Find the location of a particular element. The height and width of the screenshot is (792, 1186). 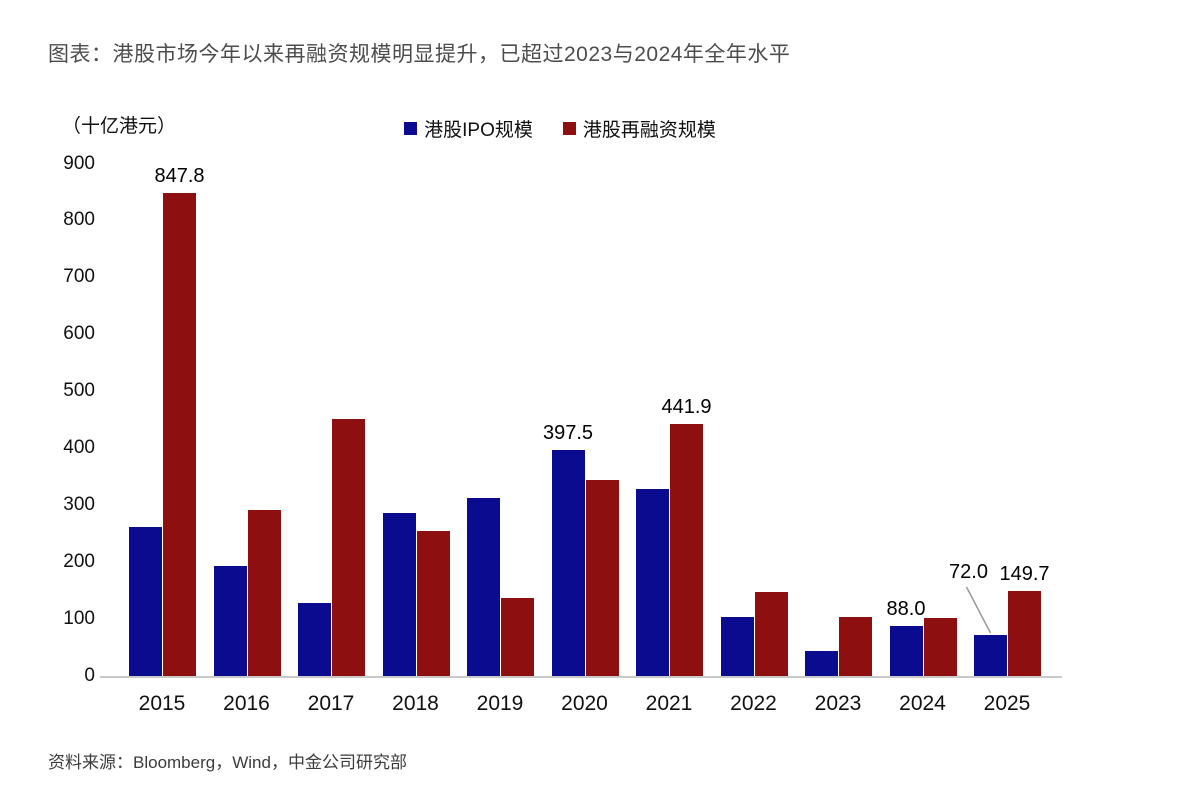

legend-label-refinancing: 港股再融资规模 is located at coordinates (649, 130).